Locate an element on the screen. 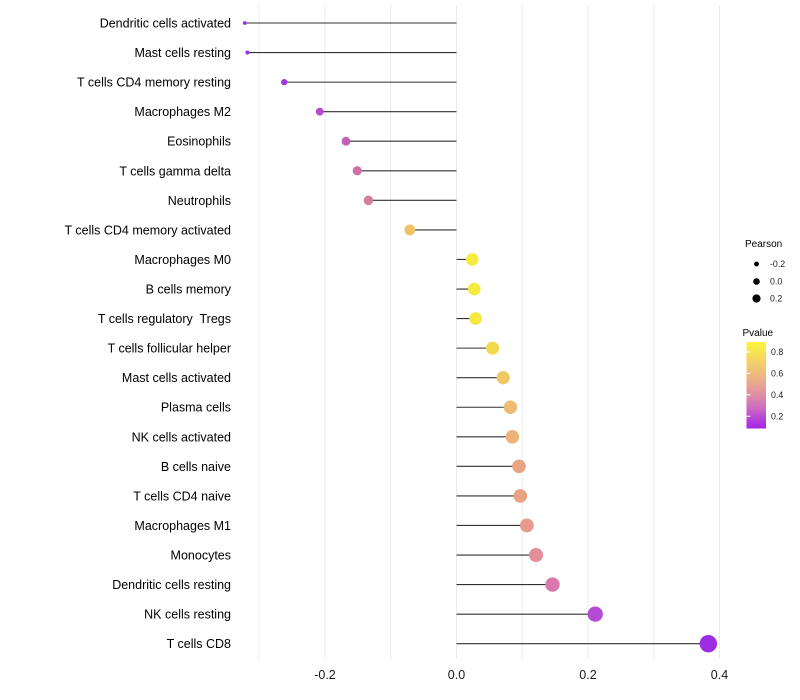  category-label: Mast cells resting is located at coordinates (182, 53).